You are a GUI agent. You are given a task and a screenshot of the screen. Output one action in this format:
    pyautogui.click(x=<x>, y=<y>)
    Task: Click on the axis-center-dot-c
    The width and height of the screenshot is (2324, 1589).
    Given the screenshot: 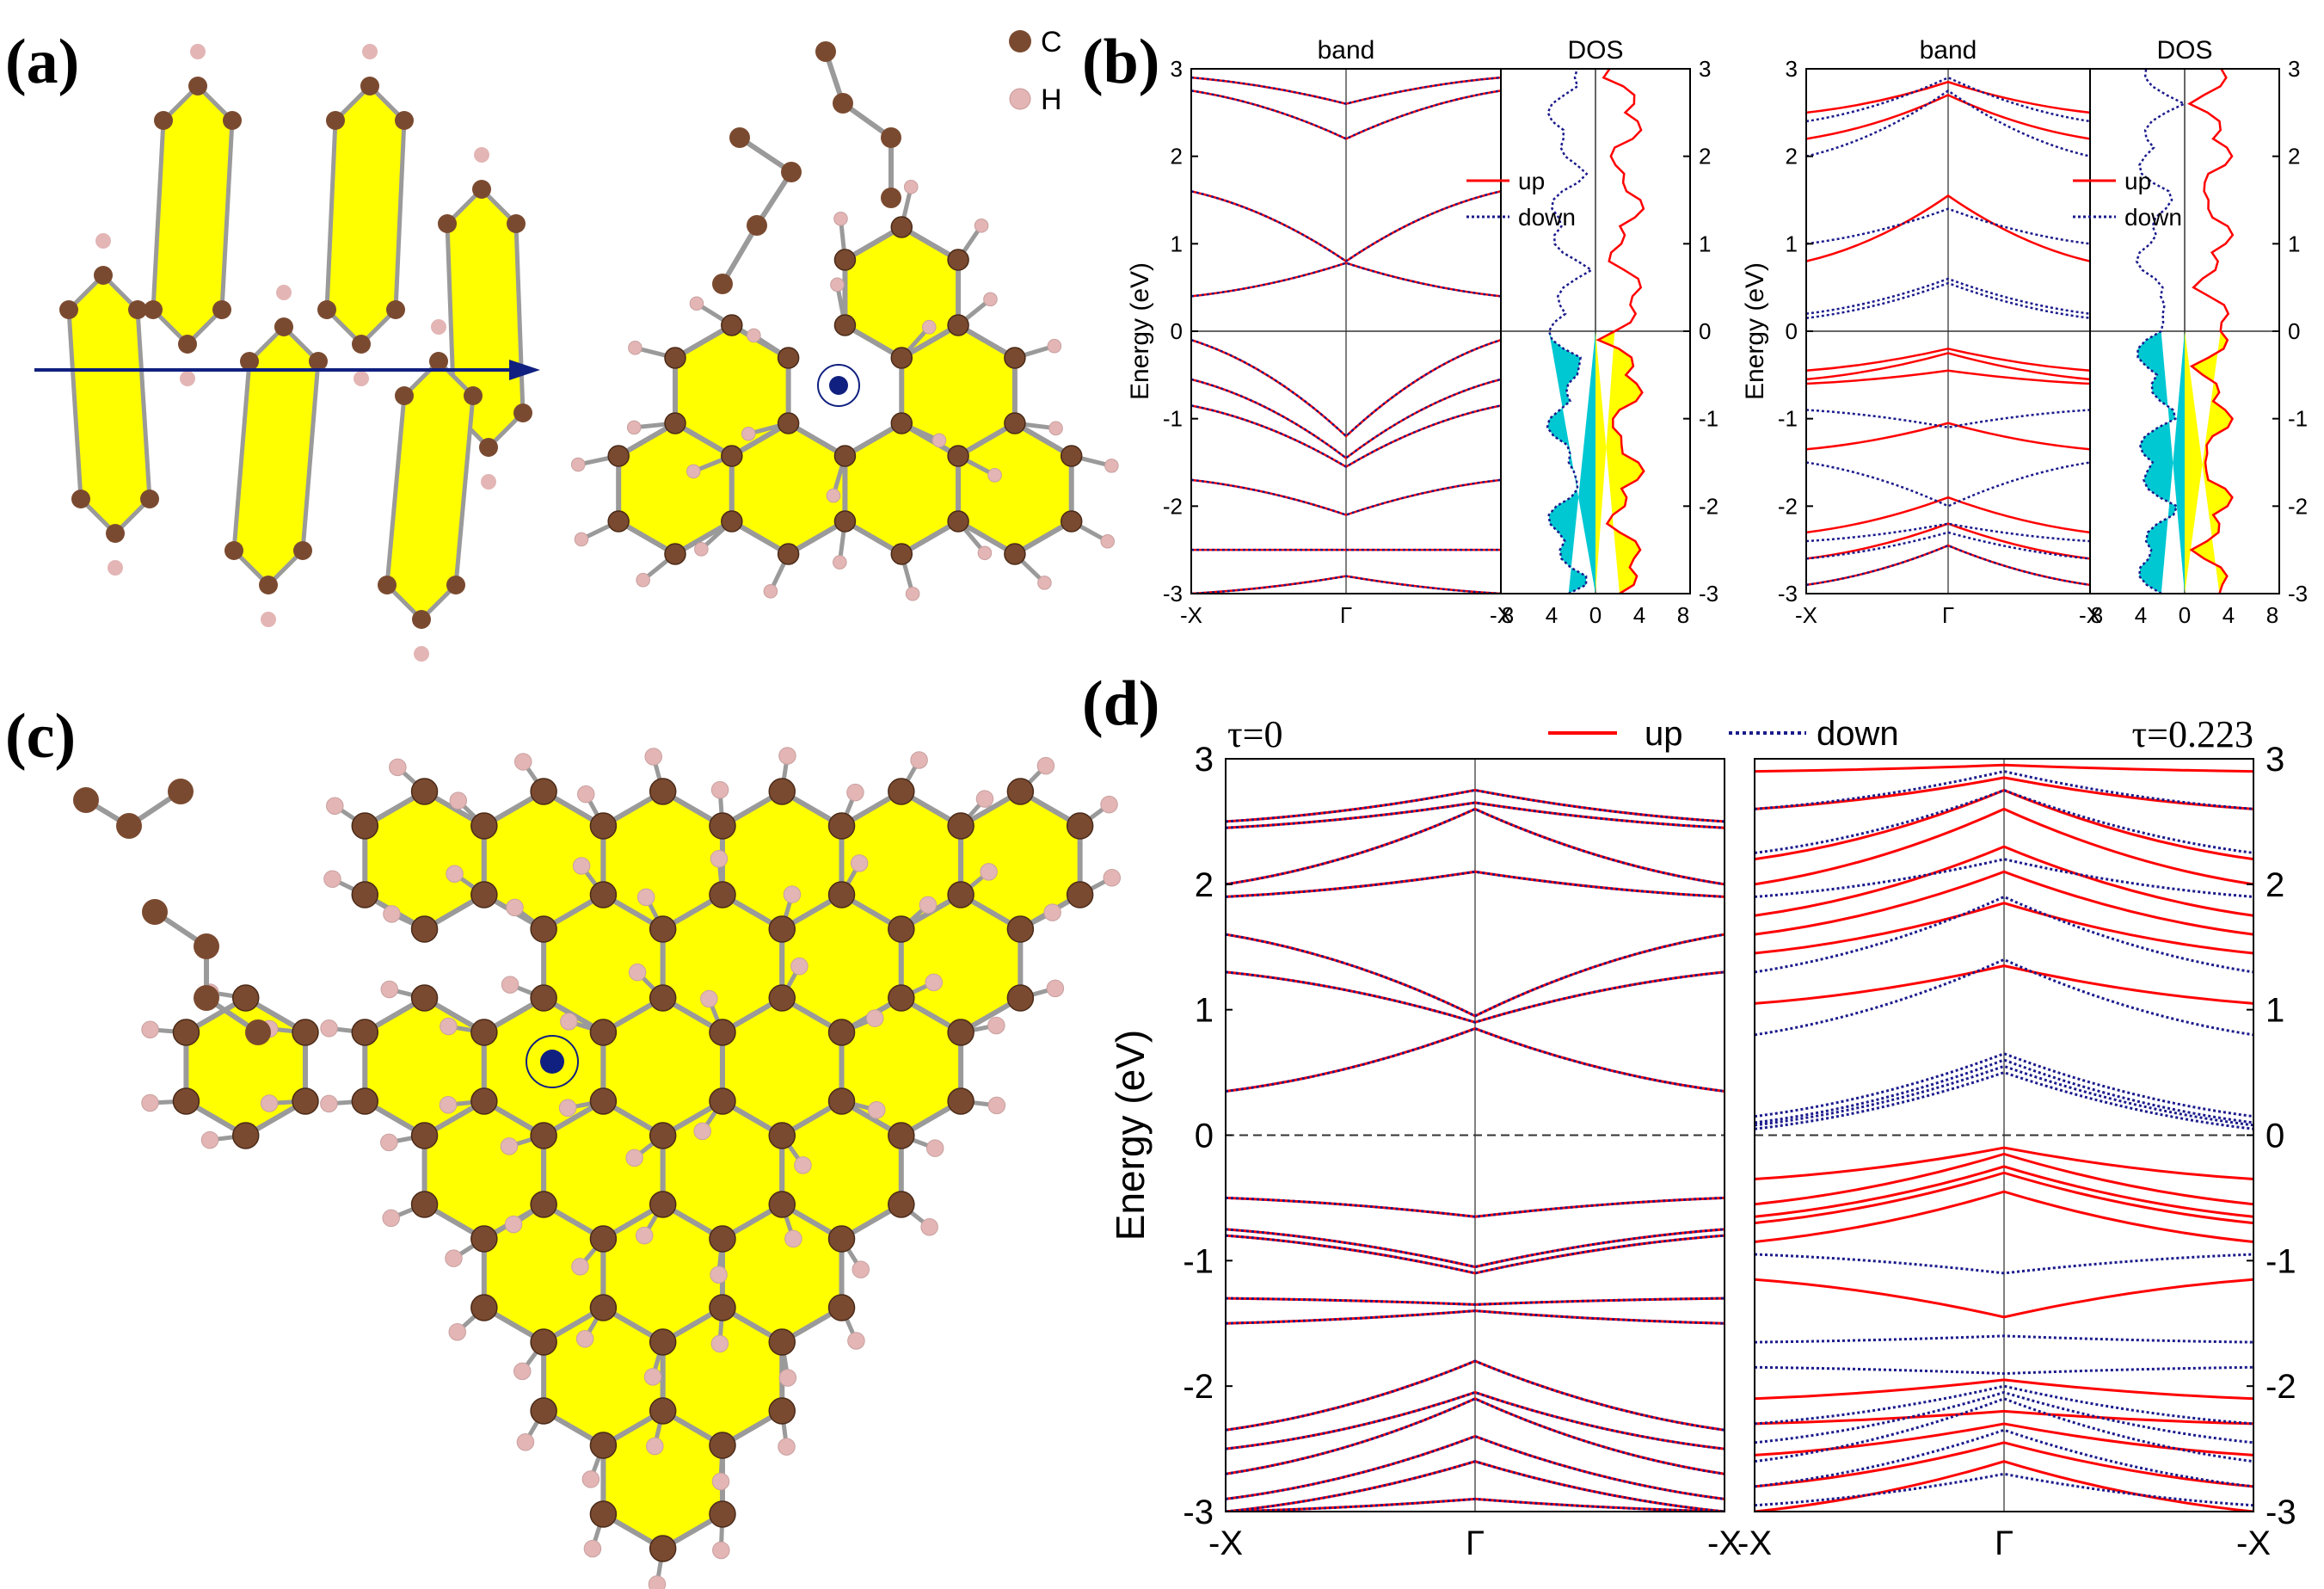 What is the action you would take?
    pyautogui.click(x=552, y=1062)
    